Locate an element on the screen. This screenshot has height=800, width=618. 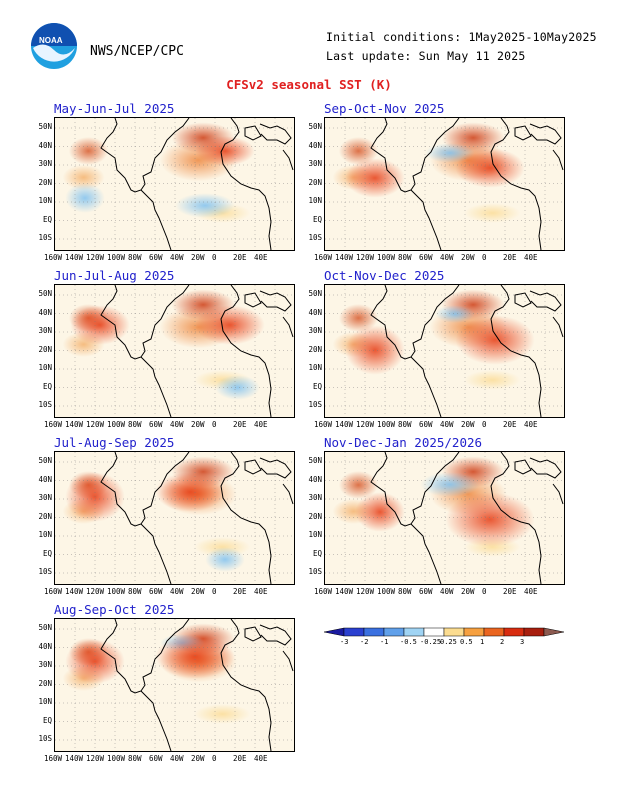
panel-title: May-Jun-Jul 2025 is located at coordinates (114, 108).